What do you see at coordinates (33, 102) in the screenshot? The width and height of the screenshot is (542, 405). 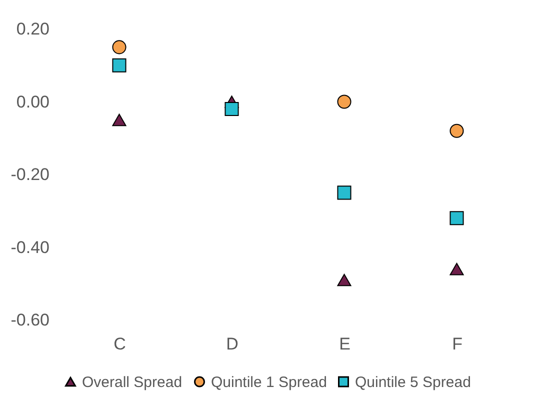 I see `y-tick-label: 0.00` at bounding box center [33, 102].